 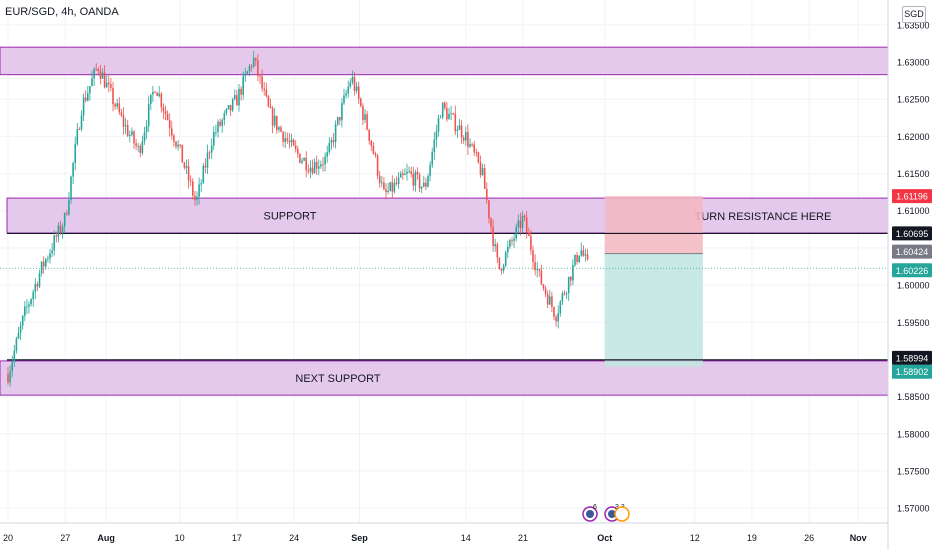 I want to click on price-badge-label: 1.60424, so click(x=912, y=252).